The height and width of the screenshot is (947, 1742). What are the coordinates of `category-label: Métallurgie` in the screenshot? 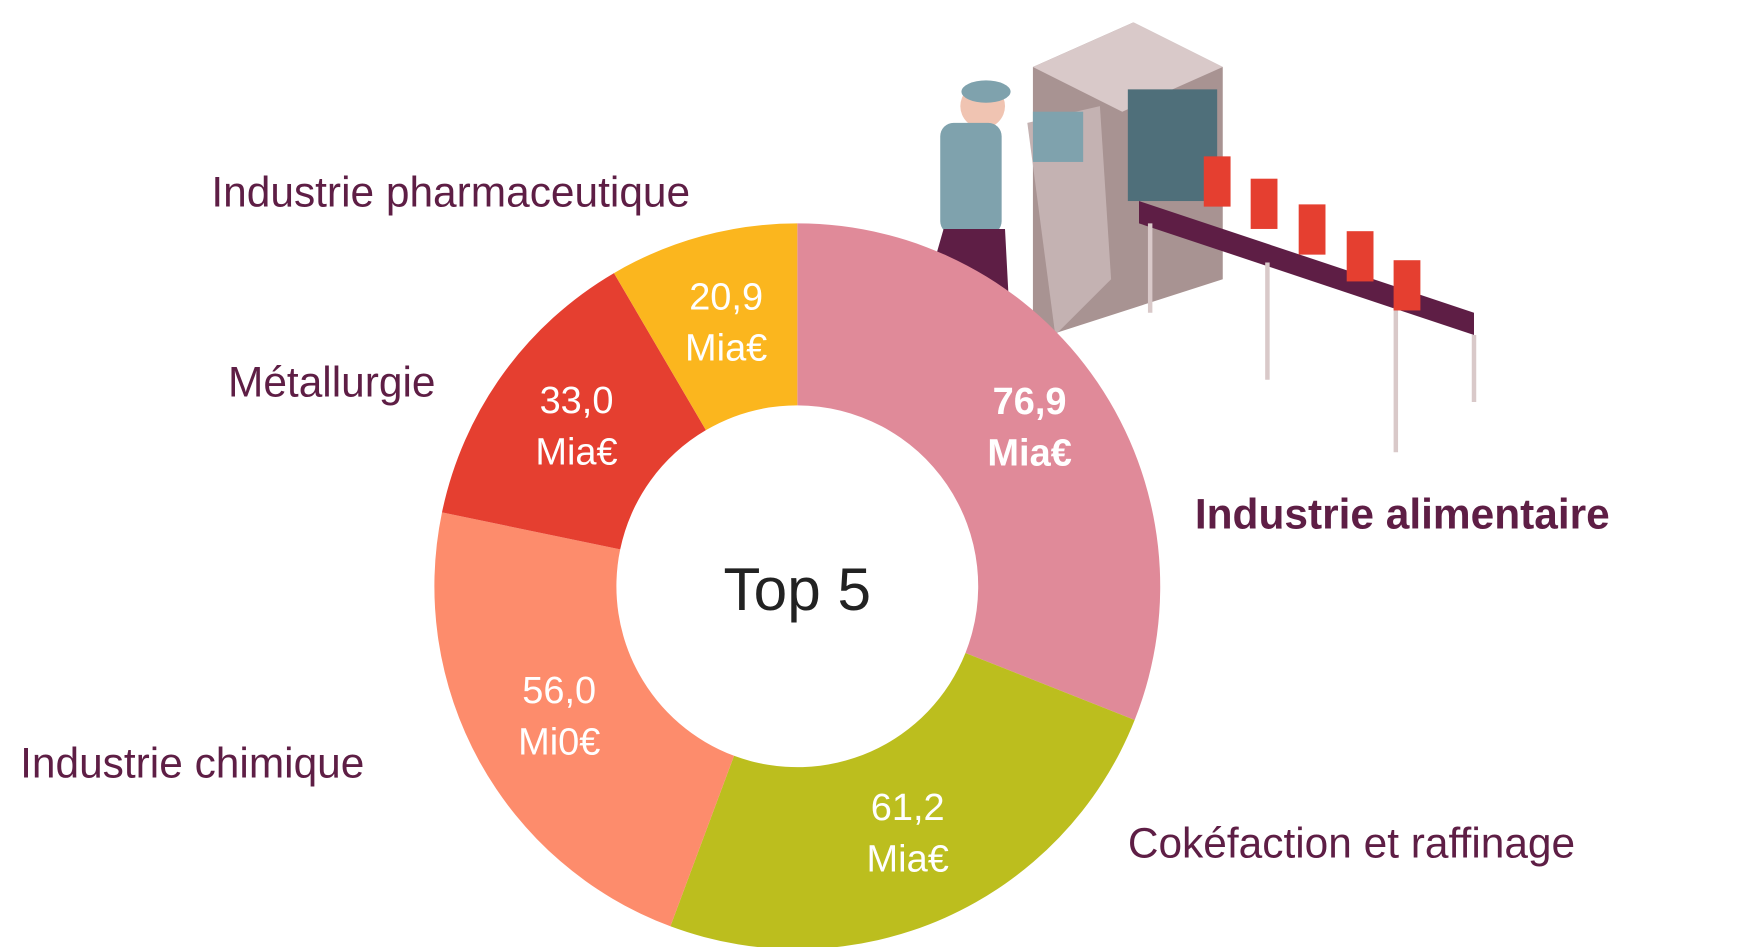 It's located at (332, 381).